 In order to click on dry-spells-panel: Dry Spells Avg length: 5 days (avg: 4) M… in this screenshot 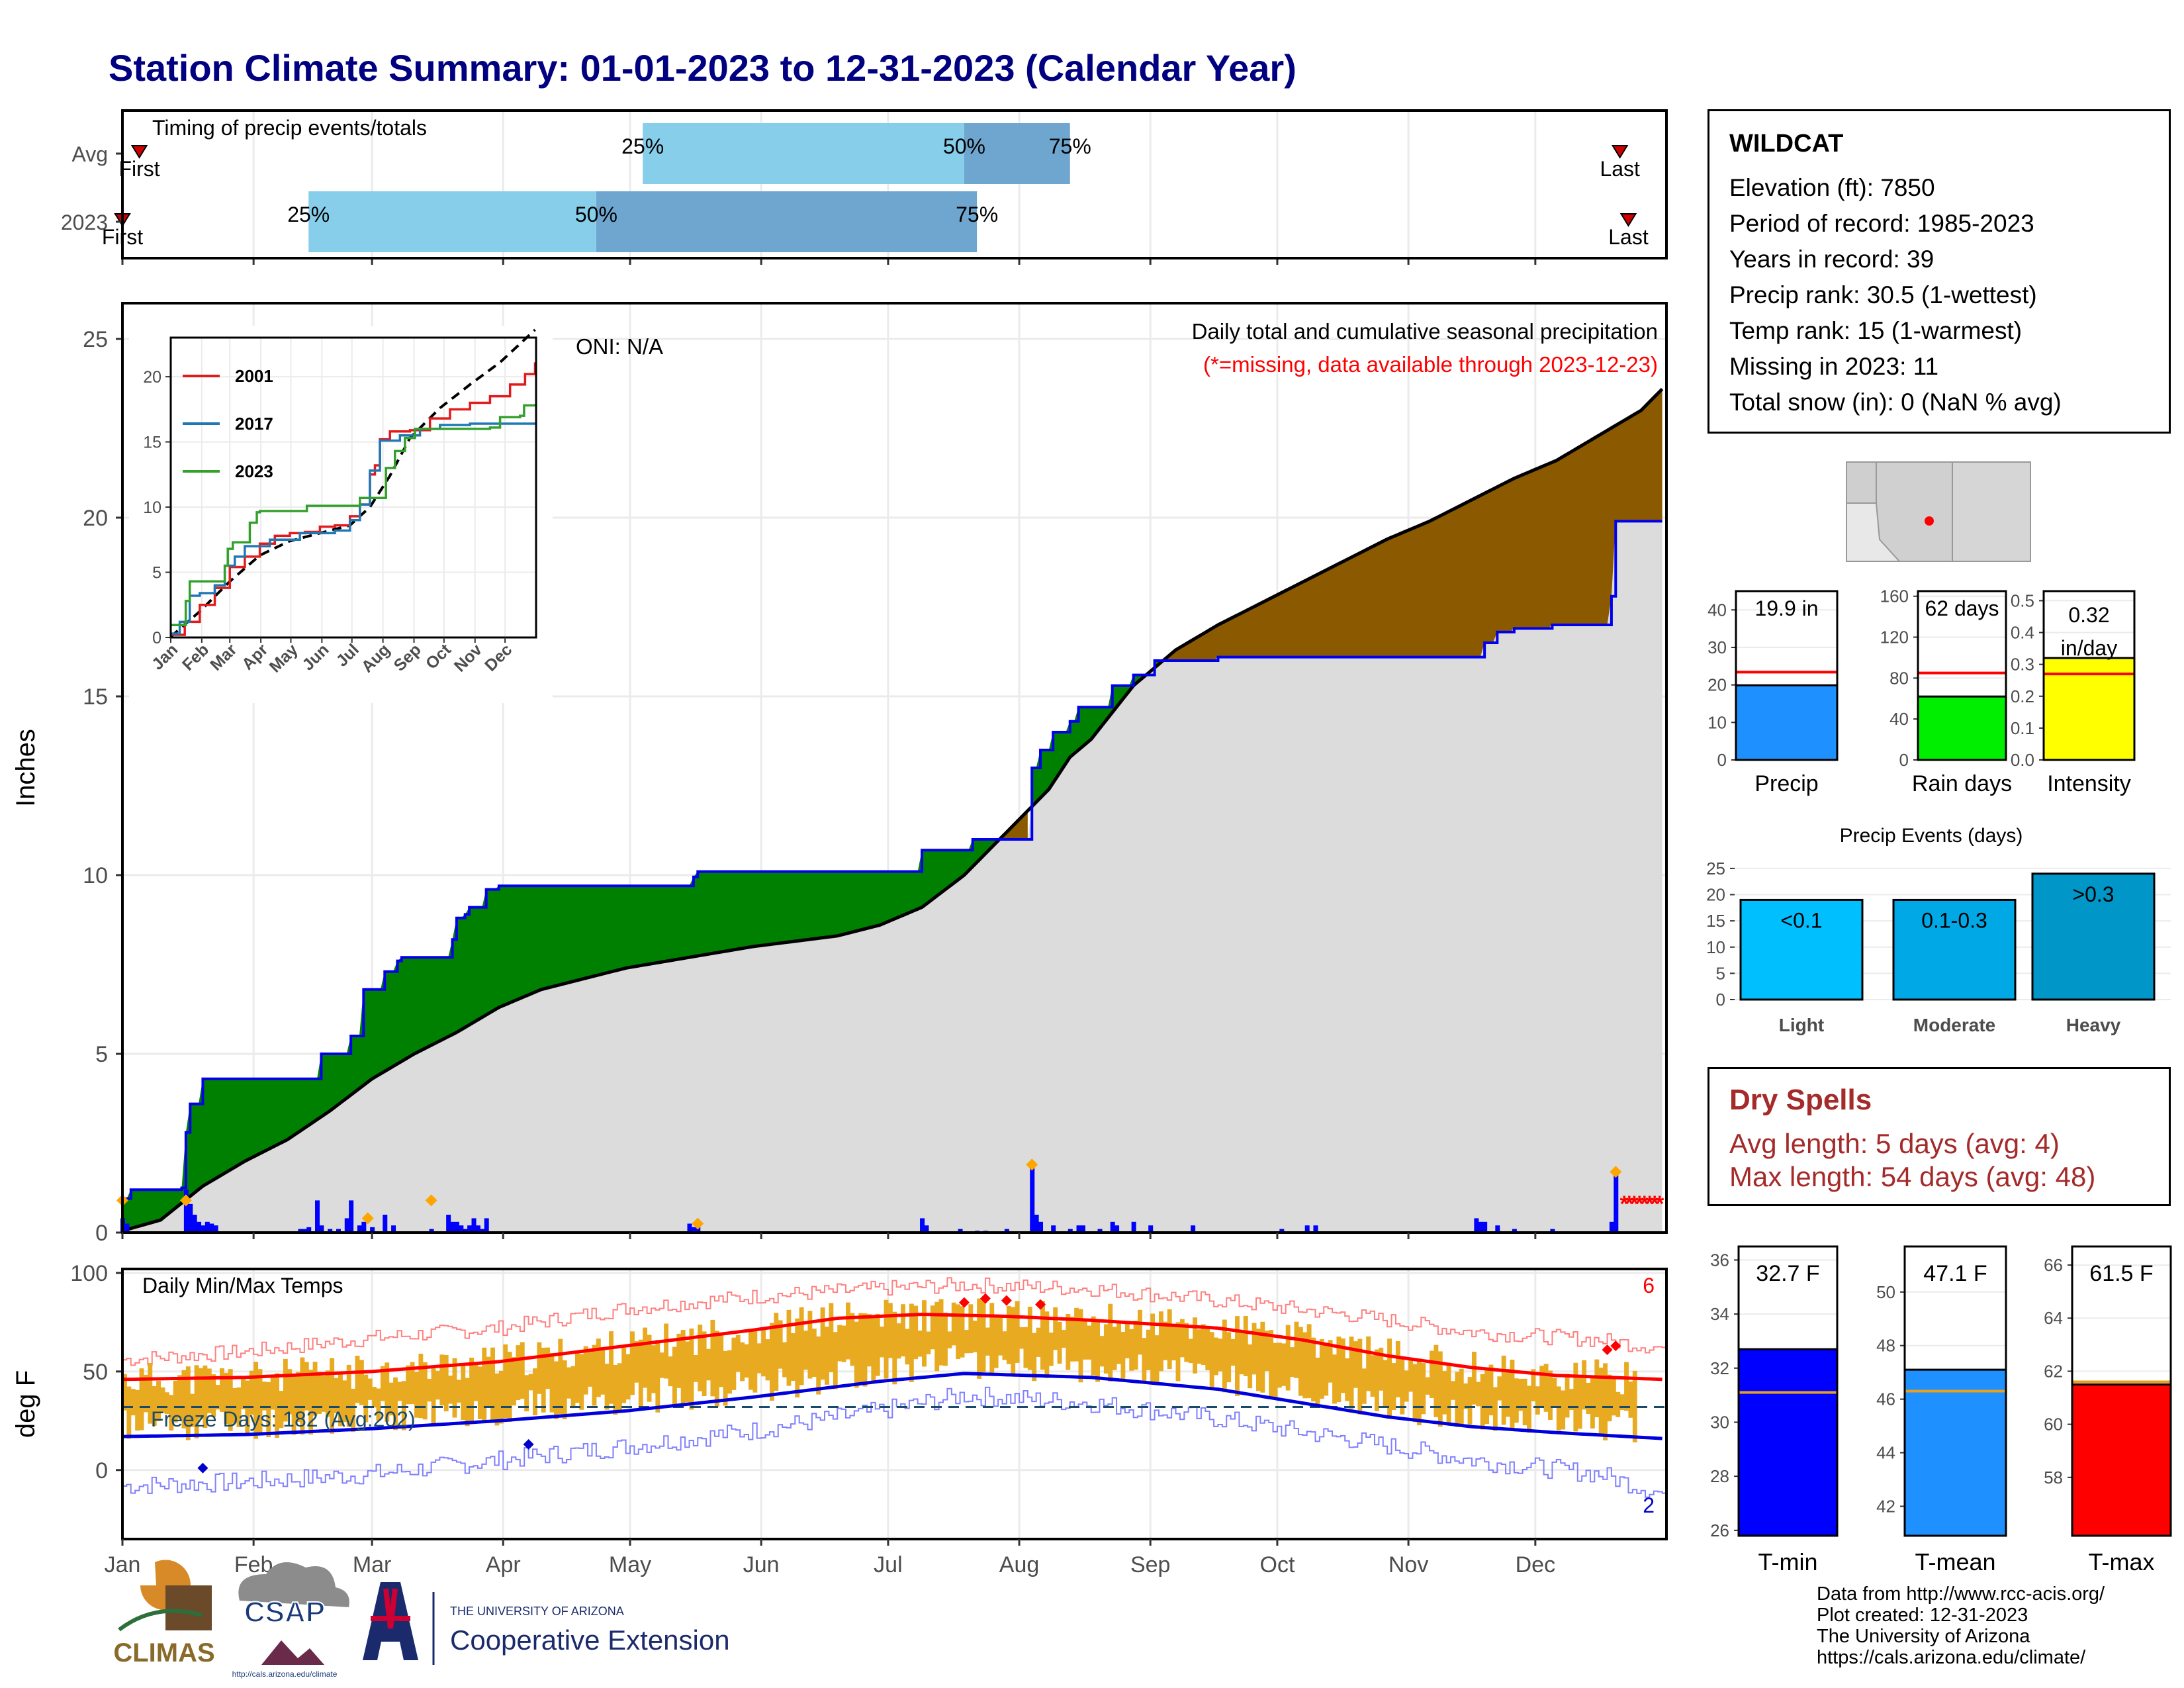, I will do `click(1939, 1136)`.